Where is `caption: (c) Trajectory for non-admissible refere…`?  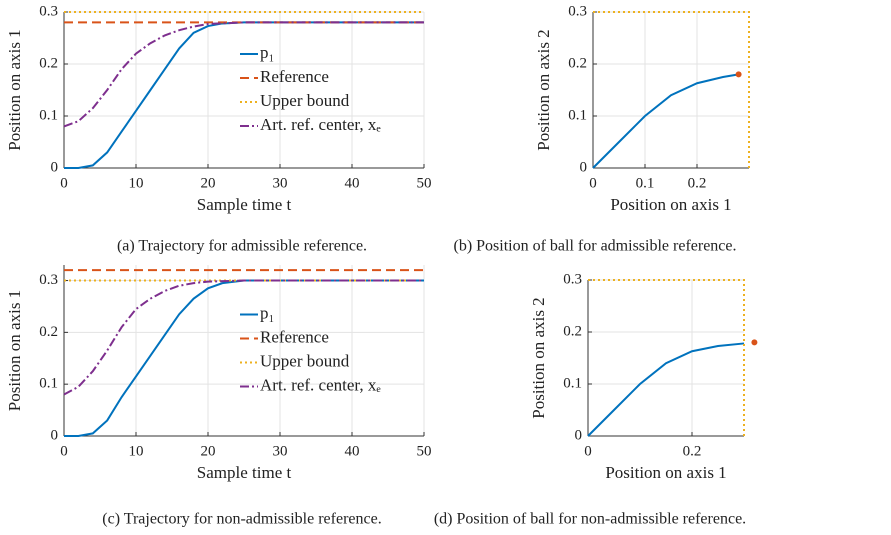 caption: (c) Trajectory for non-admissible refere… is located at coordinates (241, 519).